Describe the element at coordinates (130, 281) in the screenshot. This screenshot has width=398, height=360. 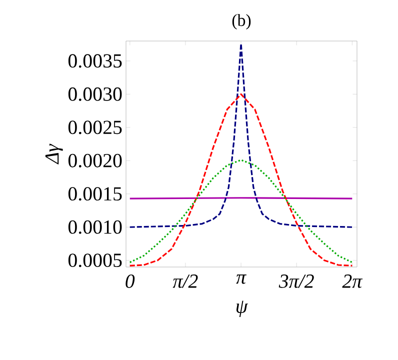
I see `x-tick-label: 0` at that location.